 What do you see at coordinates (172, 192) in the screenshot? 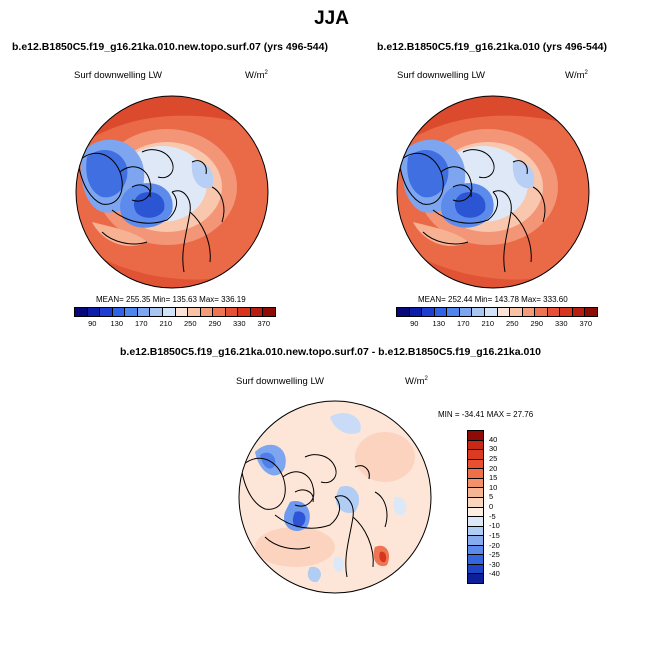
I see `panel-1-polar-map` at bounding box center [172, 192].